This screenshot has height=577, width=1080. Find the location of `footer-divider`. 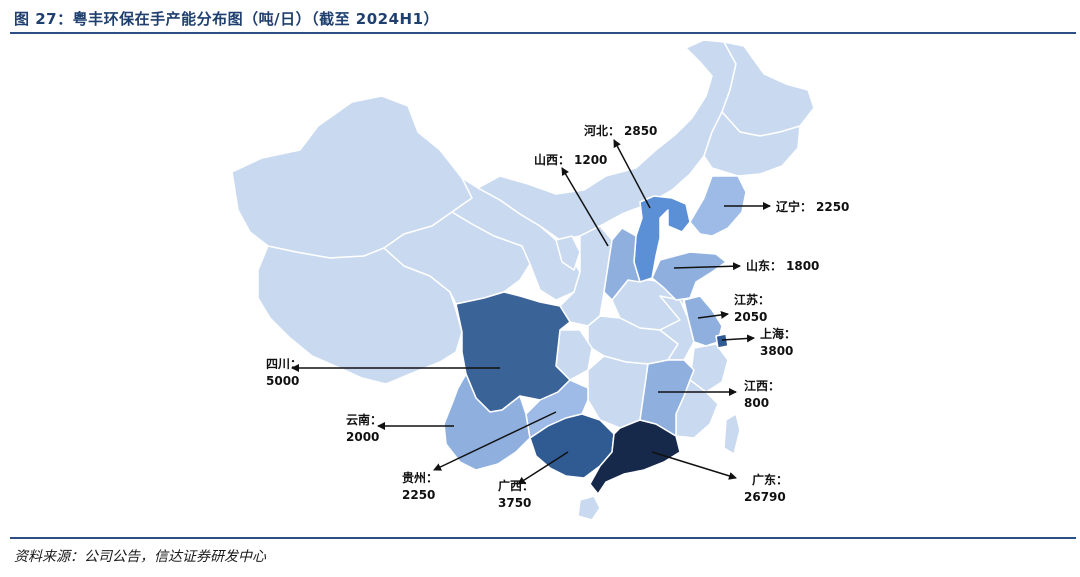

footer-divider is located at coordinates (543, 538).